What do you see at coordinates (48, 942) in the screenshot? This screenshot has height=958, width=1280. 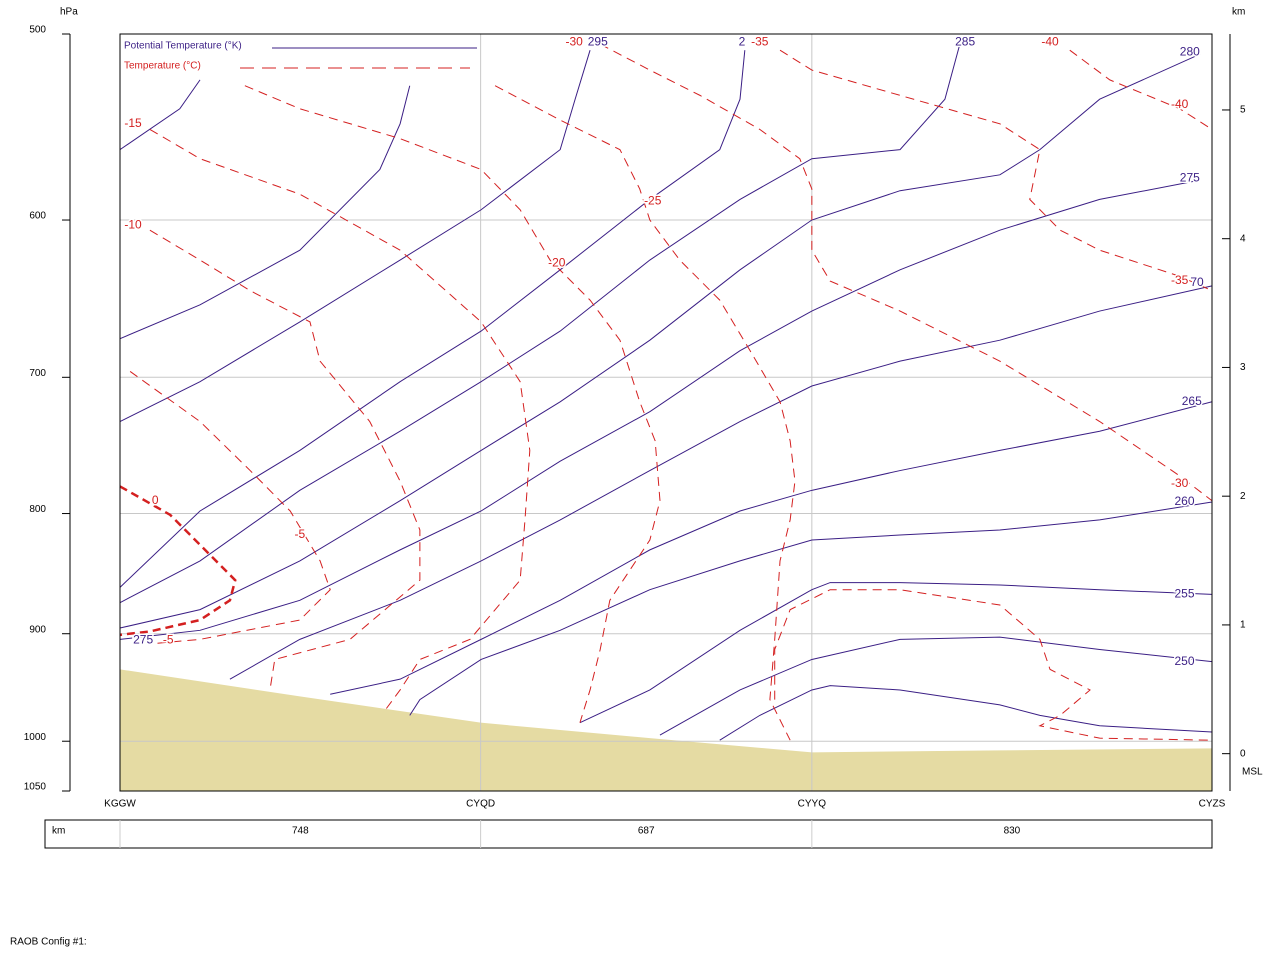 I see `footer-text: RAOB Config #1:` at bounding box center [48, 942].